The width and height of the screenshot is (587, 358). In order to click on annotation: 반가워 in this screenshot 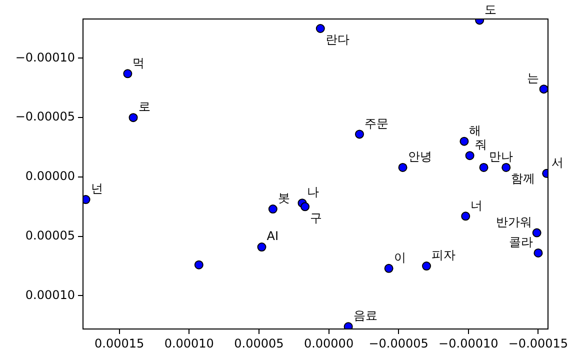, I will do `click(514, 221)`.